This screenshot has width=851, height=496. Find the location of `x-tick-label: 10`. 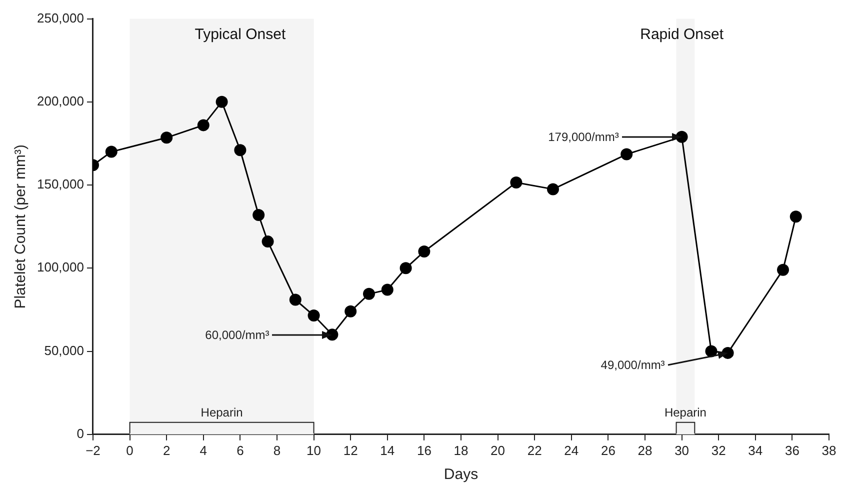

x-tick-label: 10 is located at coordinates (314, 450).